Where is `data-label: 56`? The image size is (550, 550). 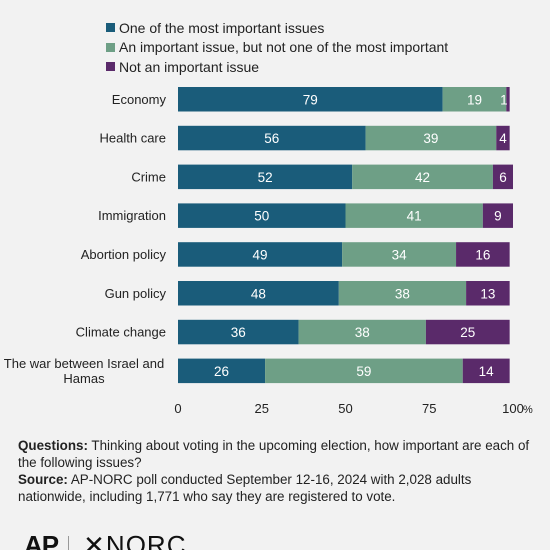 data-label: 56 is located at coordinates (271, 138).